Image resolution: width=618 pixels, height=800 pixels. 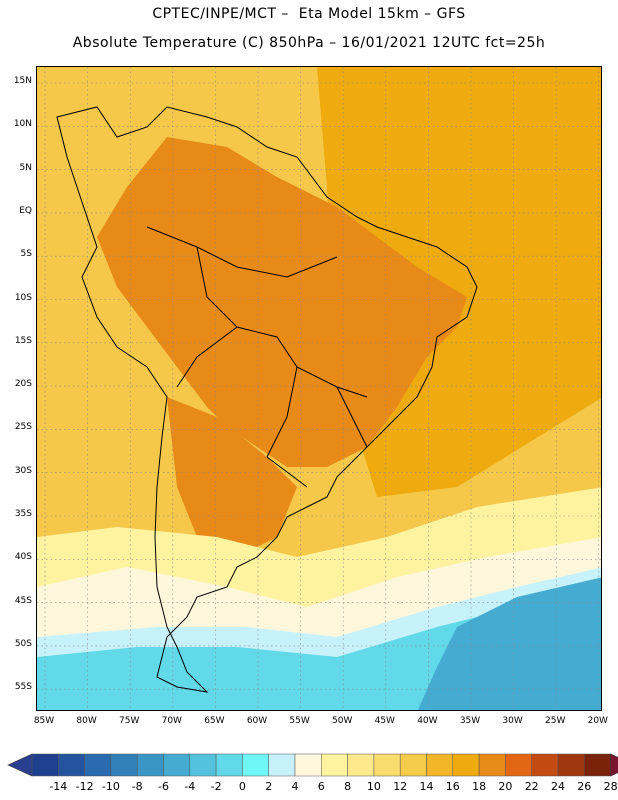 What do you see at coordinates (84, 786) in the screenshot?
I see `colorbar-tick-label: -12` at bounding box center [84, 786].